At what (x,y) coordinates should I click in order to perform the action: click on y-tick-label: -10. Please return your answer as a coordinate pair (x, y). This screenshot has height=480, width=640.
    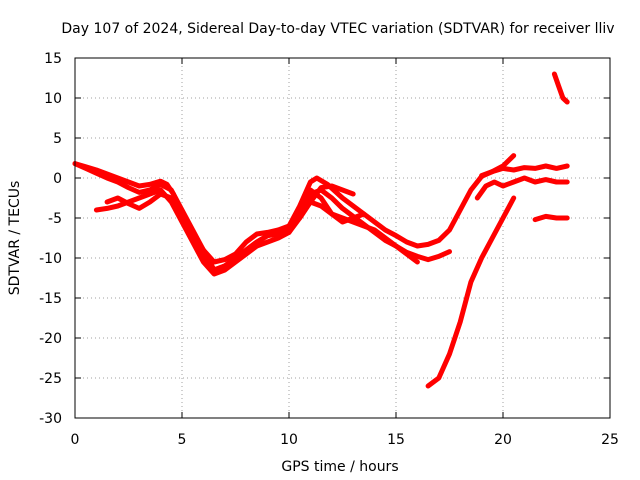
    Looking at the image, I should click on (50, 259).